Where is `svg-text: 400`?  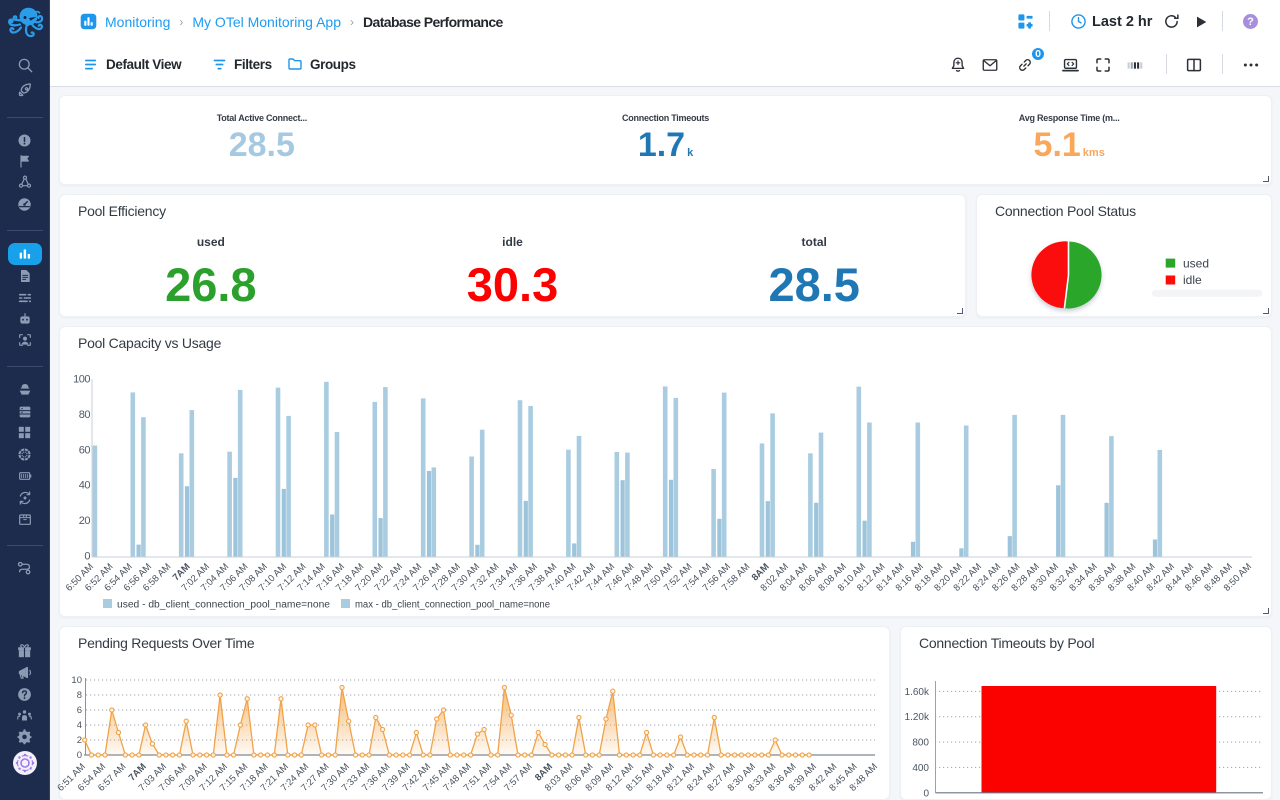 svg-text: 400 is located at coordinates (920, 768).